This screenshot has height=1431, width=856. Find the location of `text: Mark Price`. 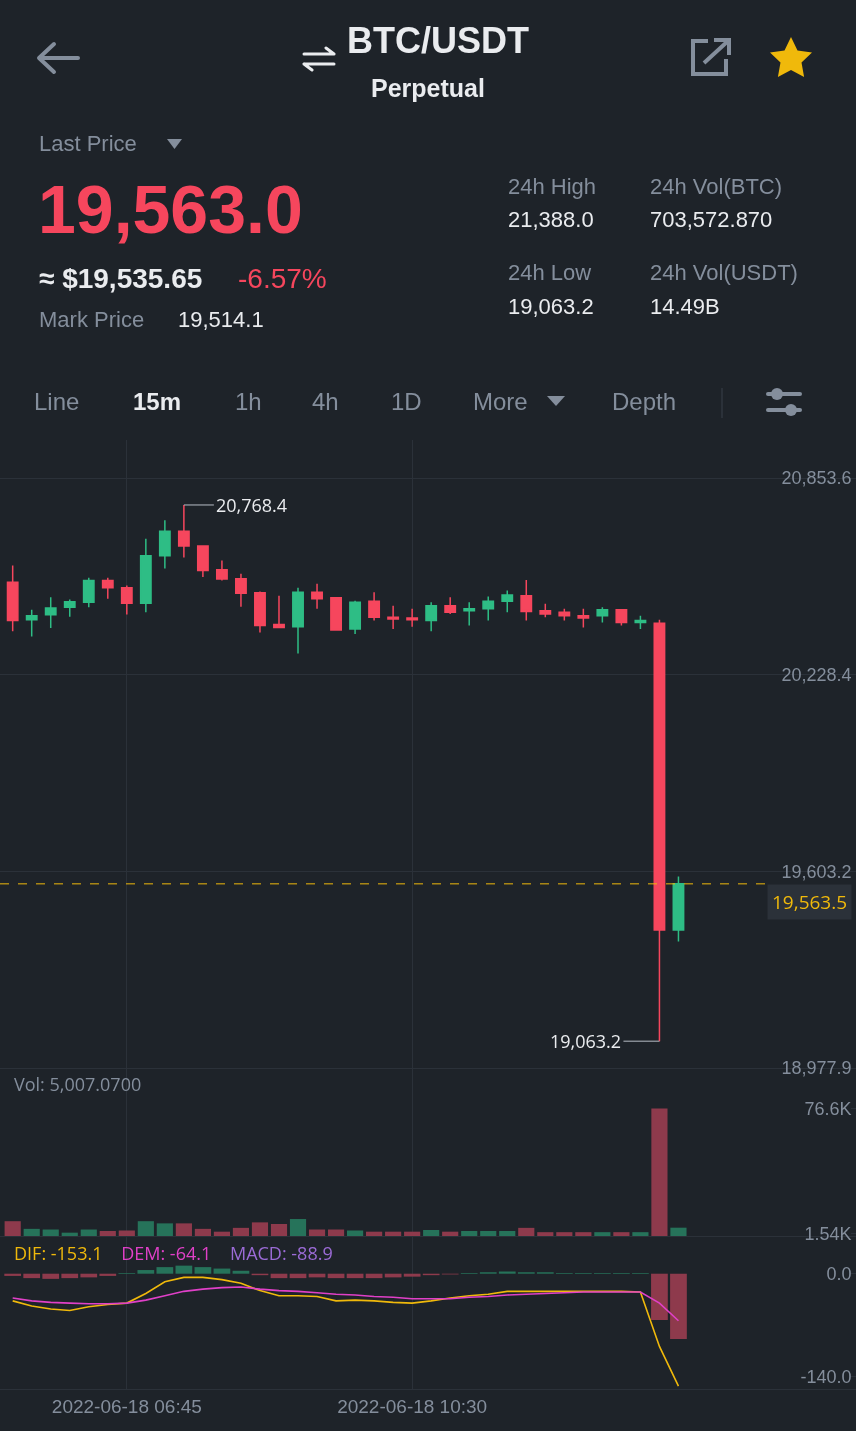

text: Mark Price is located at coordinates (92, 320).